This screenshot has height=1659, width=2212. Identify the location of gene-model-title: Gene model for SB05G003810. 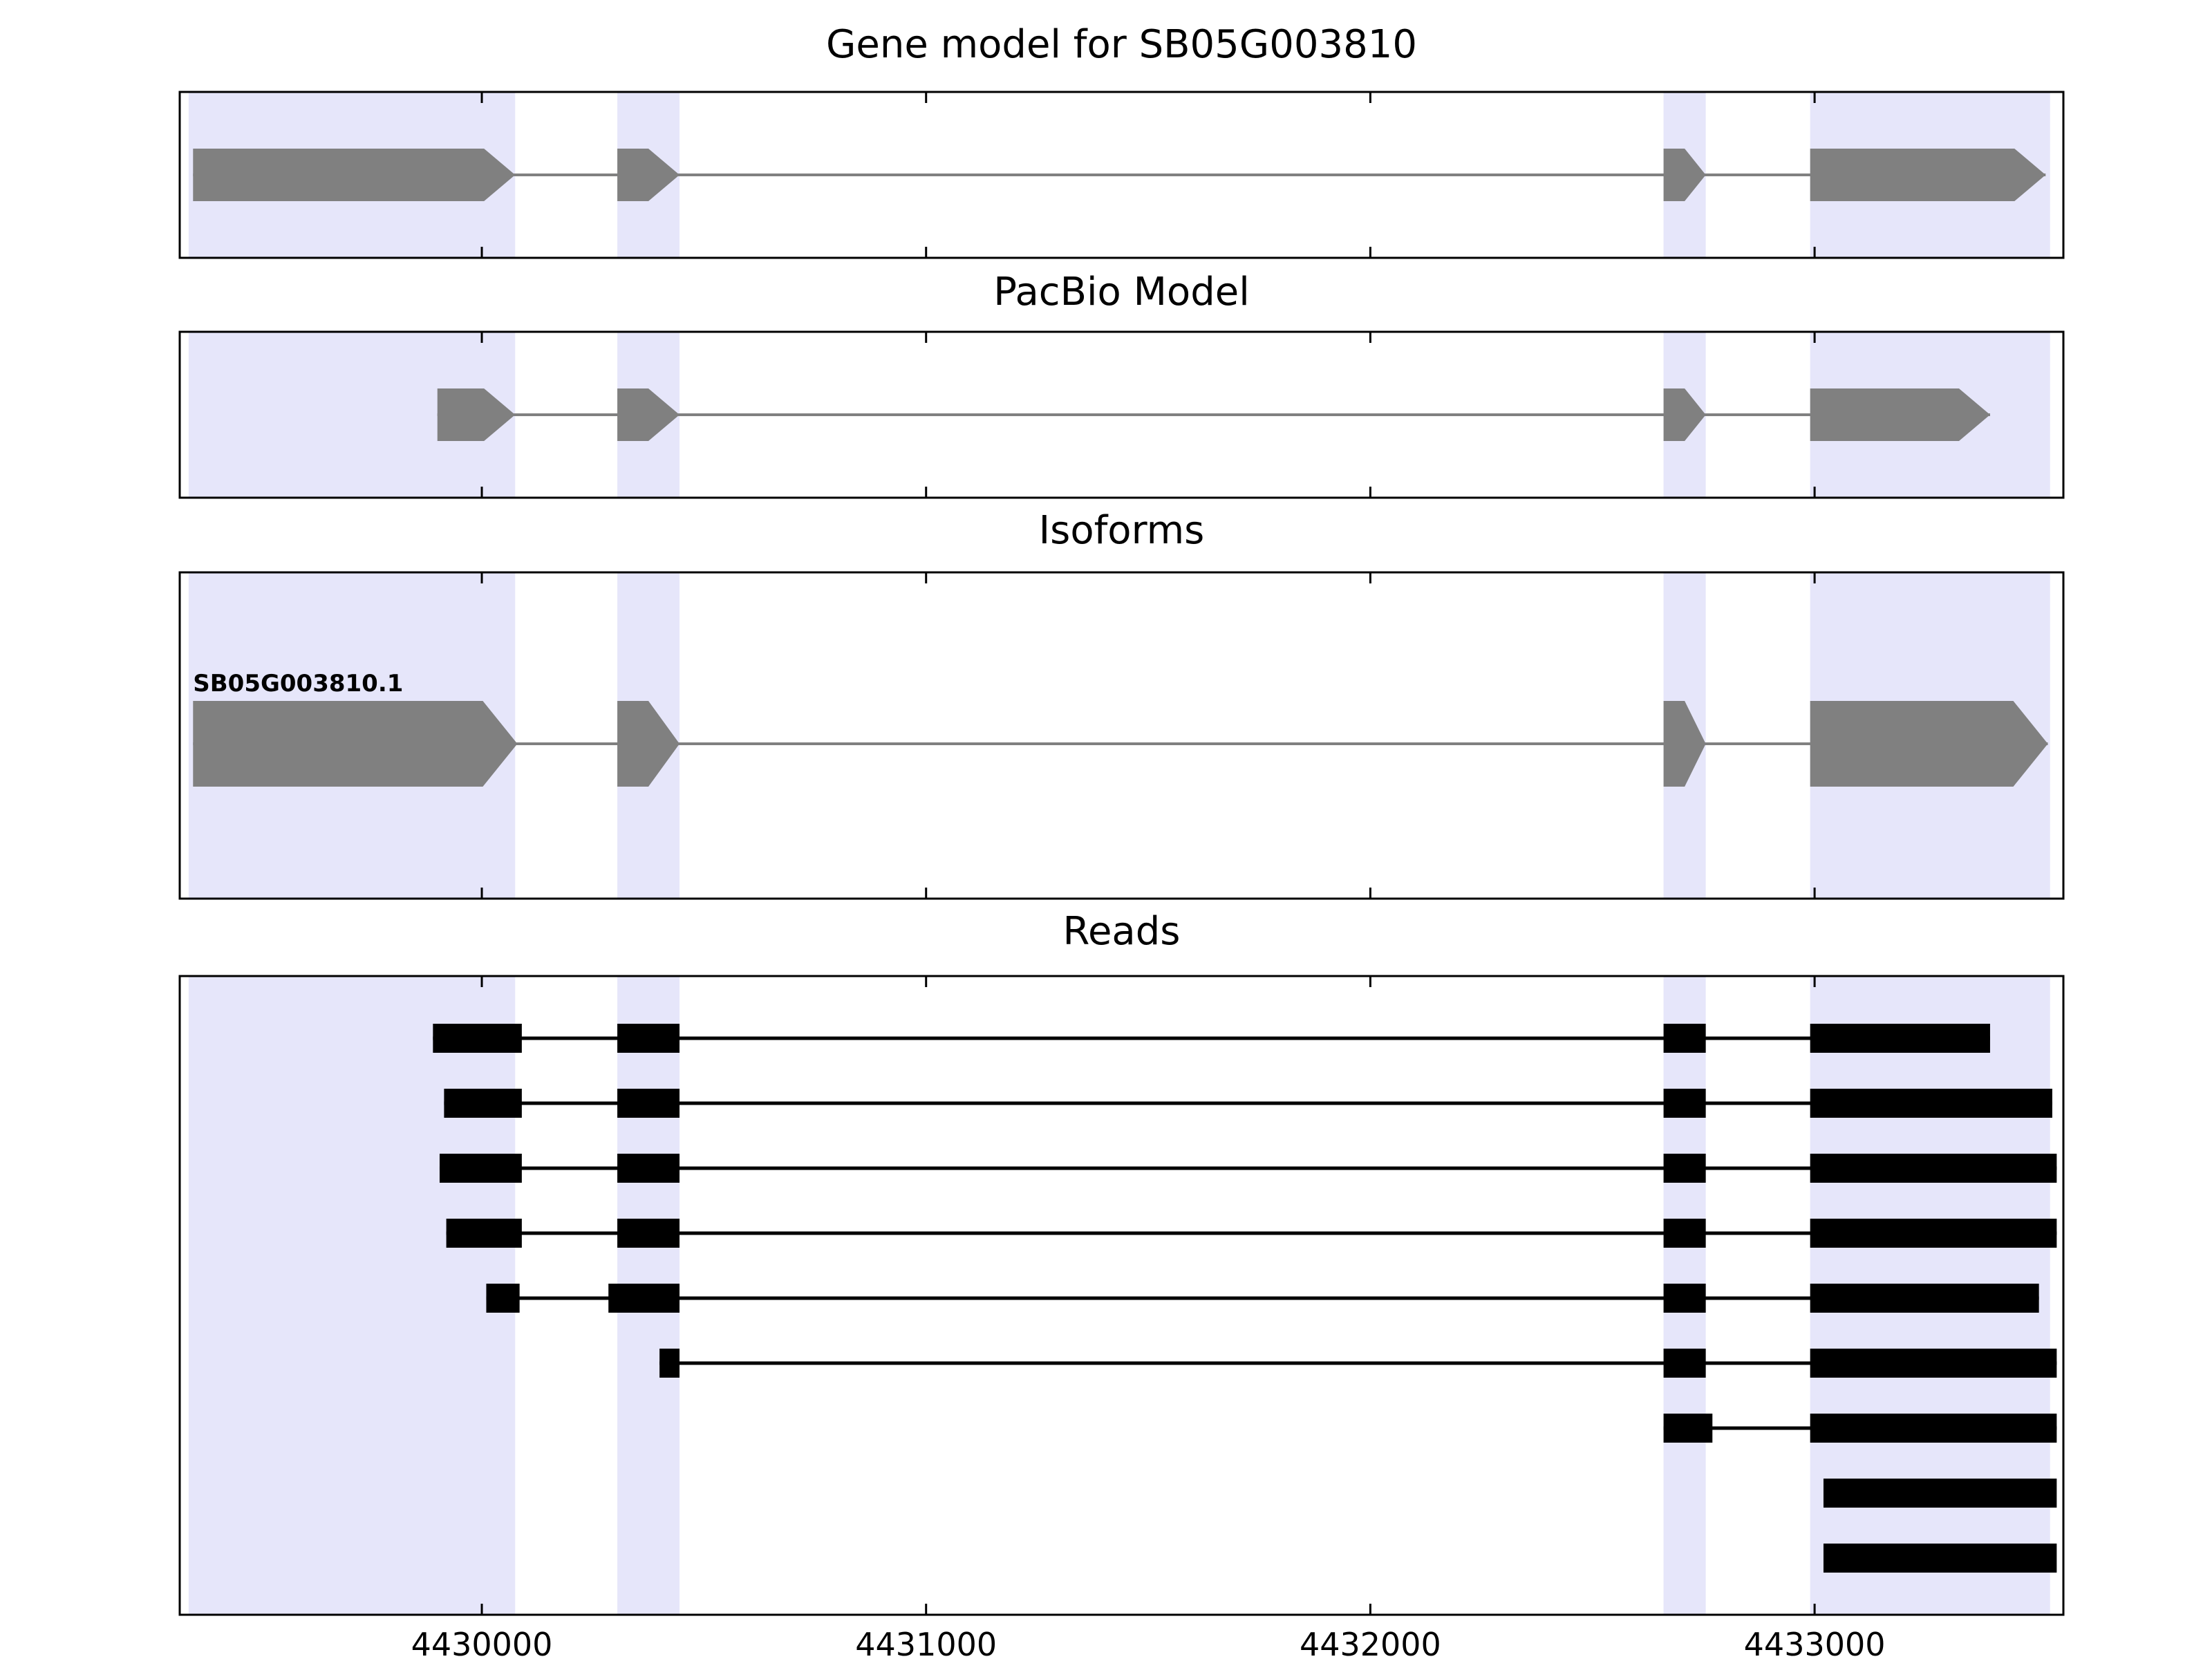
(1121, 44).